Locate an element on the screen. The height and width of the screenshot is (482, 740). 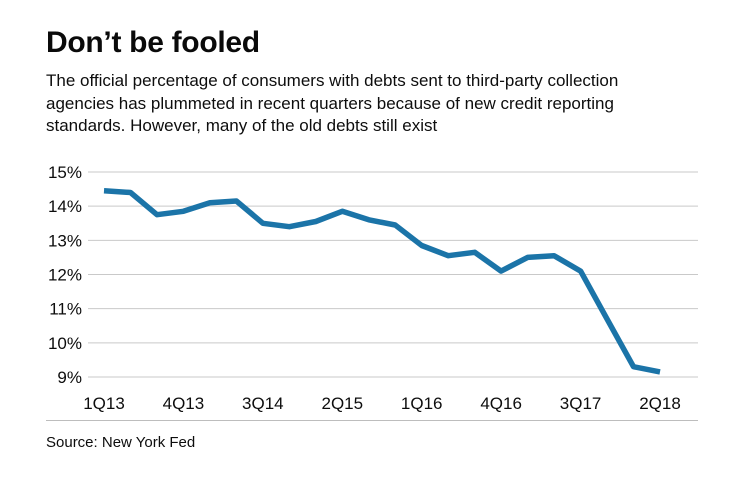
x-tick-label: 1Q16 is located at coordinates (422, 403).